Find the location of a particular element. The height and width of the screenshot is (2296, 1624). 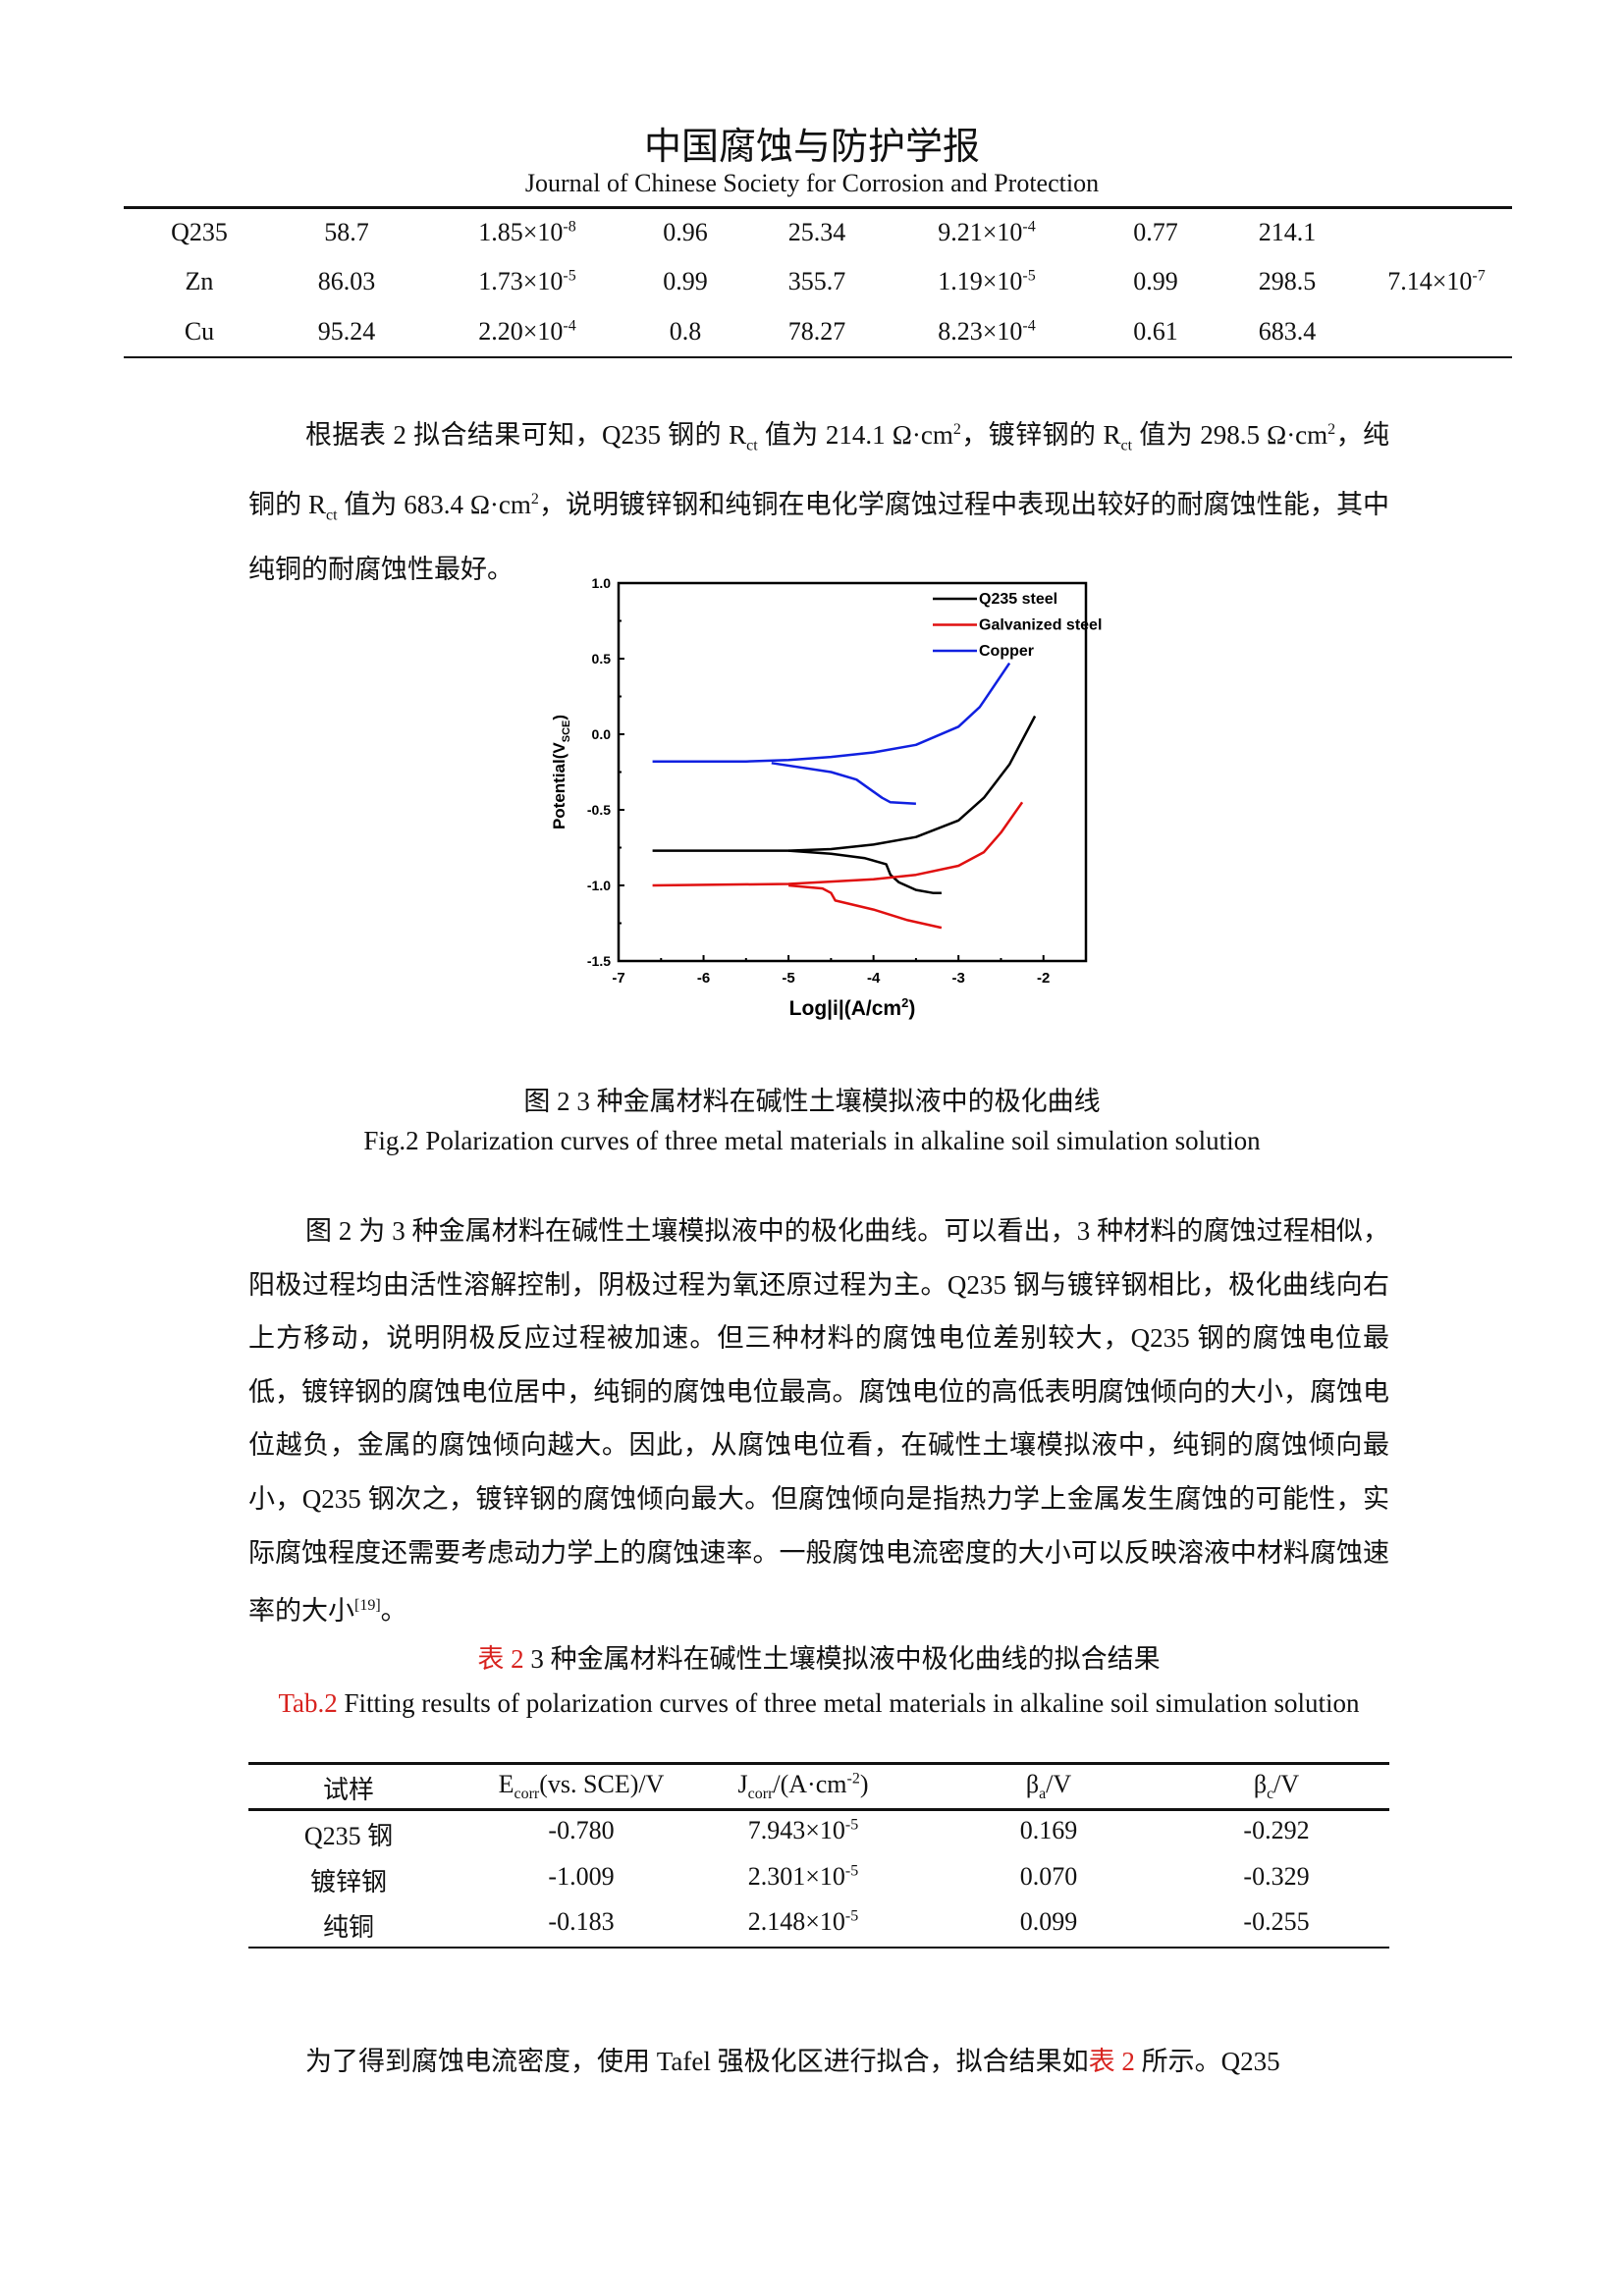

table-cell: 0.77 is located at coordinates (1155, 232).